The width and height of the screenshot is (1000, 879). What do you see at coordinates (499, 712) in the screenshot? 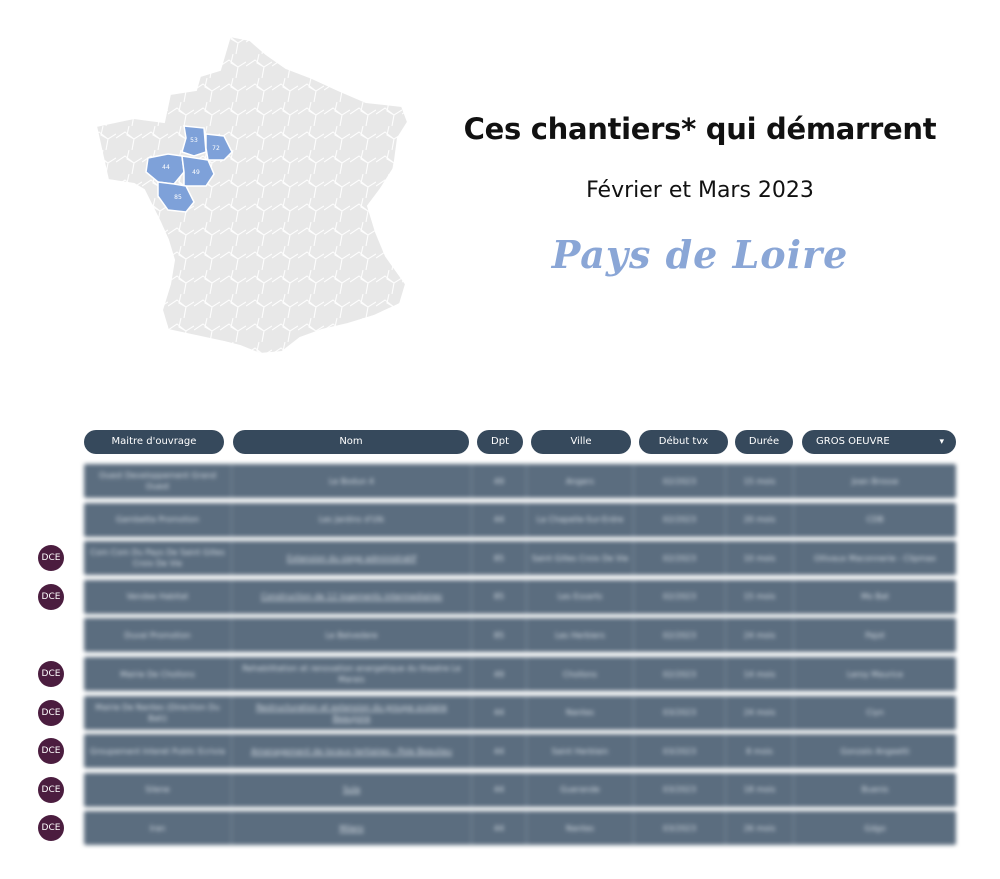
I see `cell-dpt: 44` at bounding box center [499, 712].